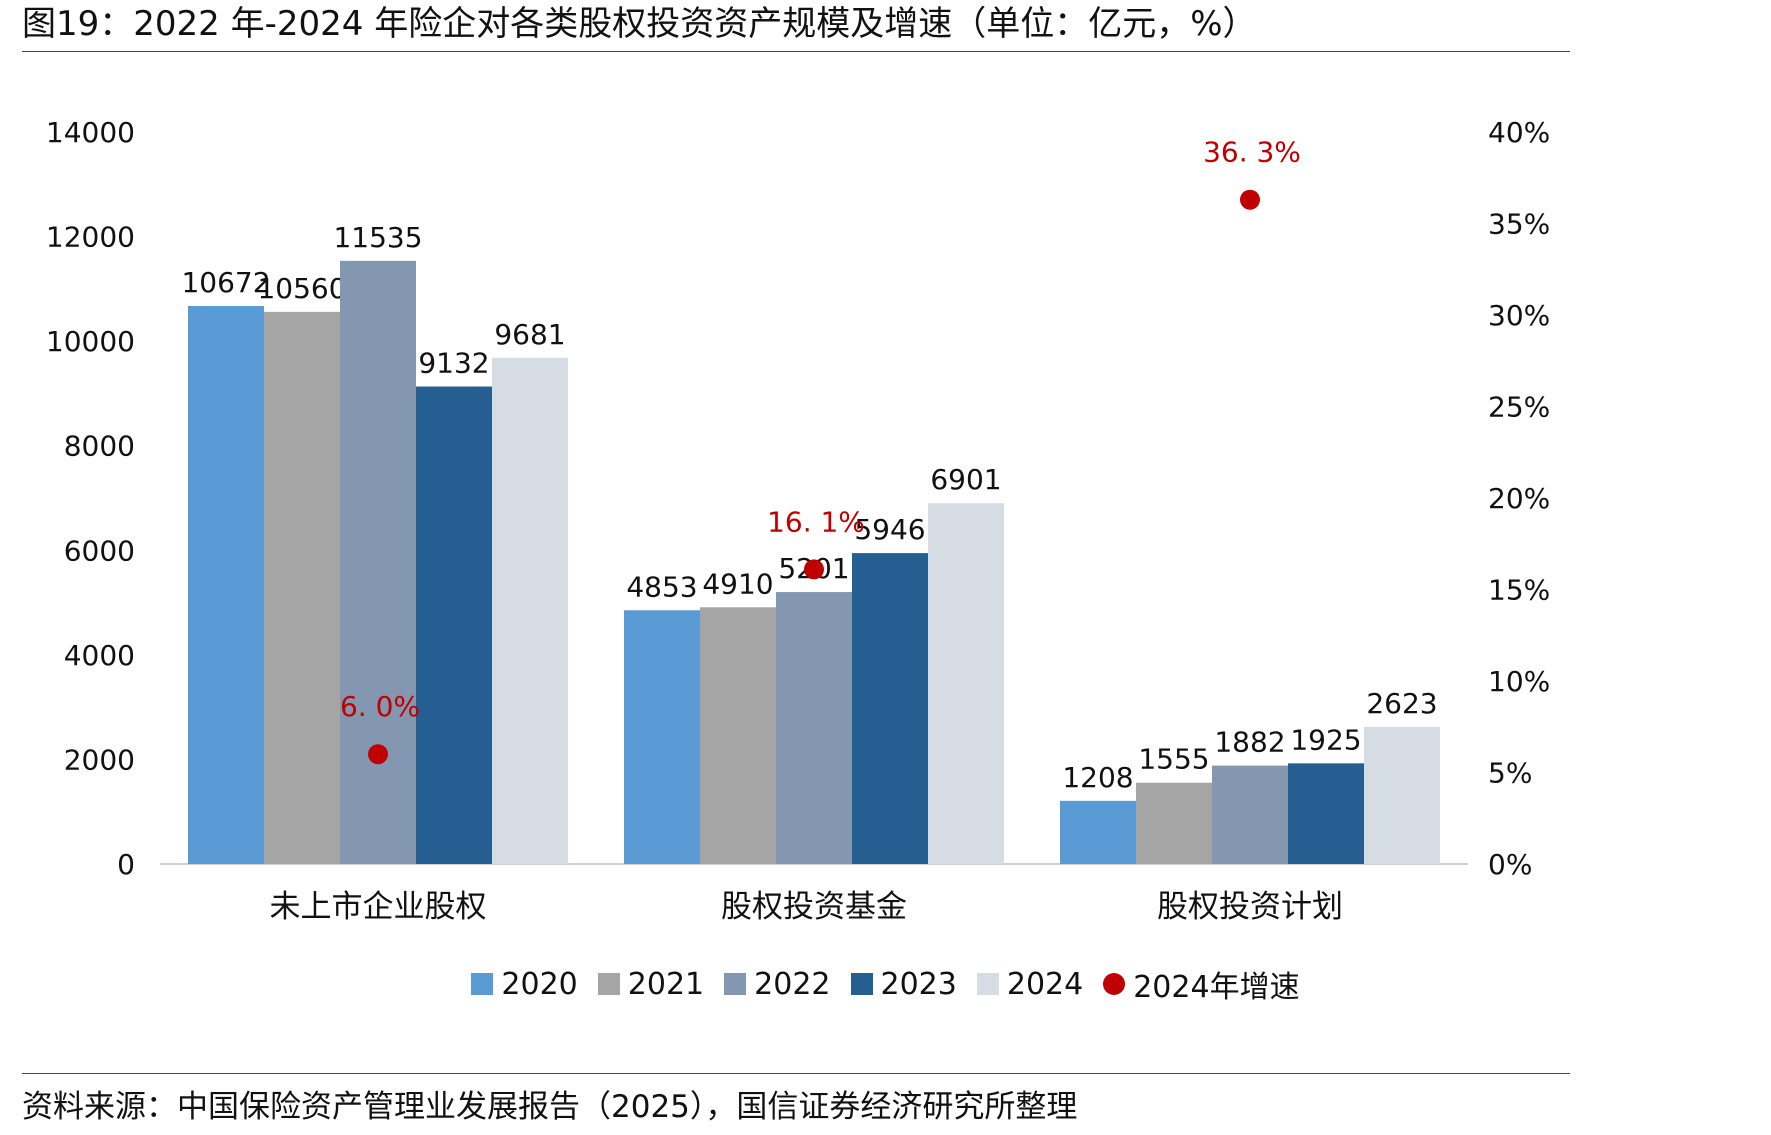 Image resolution: width=1771 pixels, height=1135 pixels. Describe the element at coordinates (1510, 773) in the screenshot. I see `y-right-tick-label: 5%` at that location.